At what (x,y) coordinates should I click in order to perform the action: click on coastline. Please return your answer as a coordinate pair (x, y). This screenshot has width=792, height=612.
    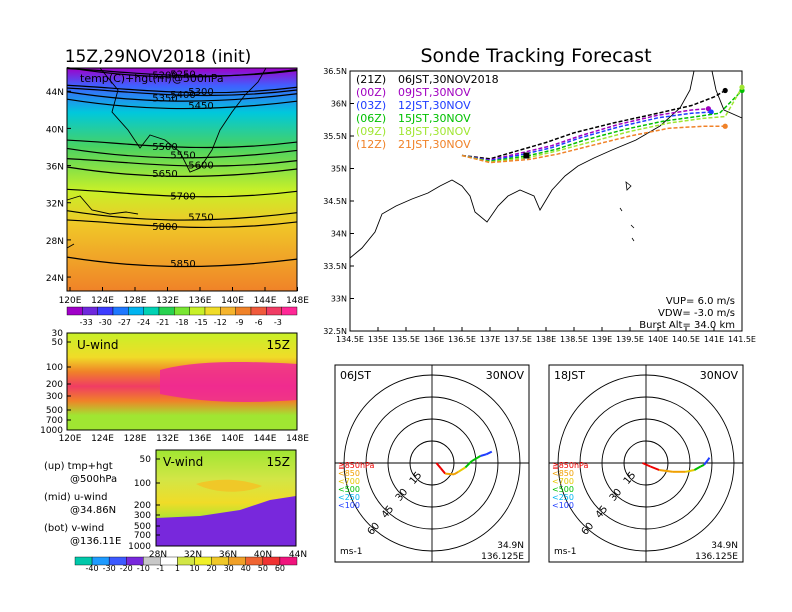
    Looking at the image, I should click on (183, 120).